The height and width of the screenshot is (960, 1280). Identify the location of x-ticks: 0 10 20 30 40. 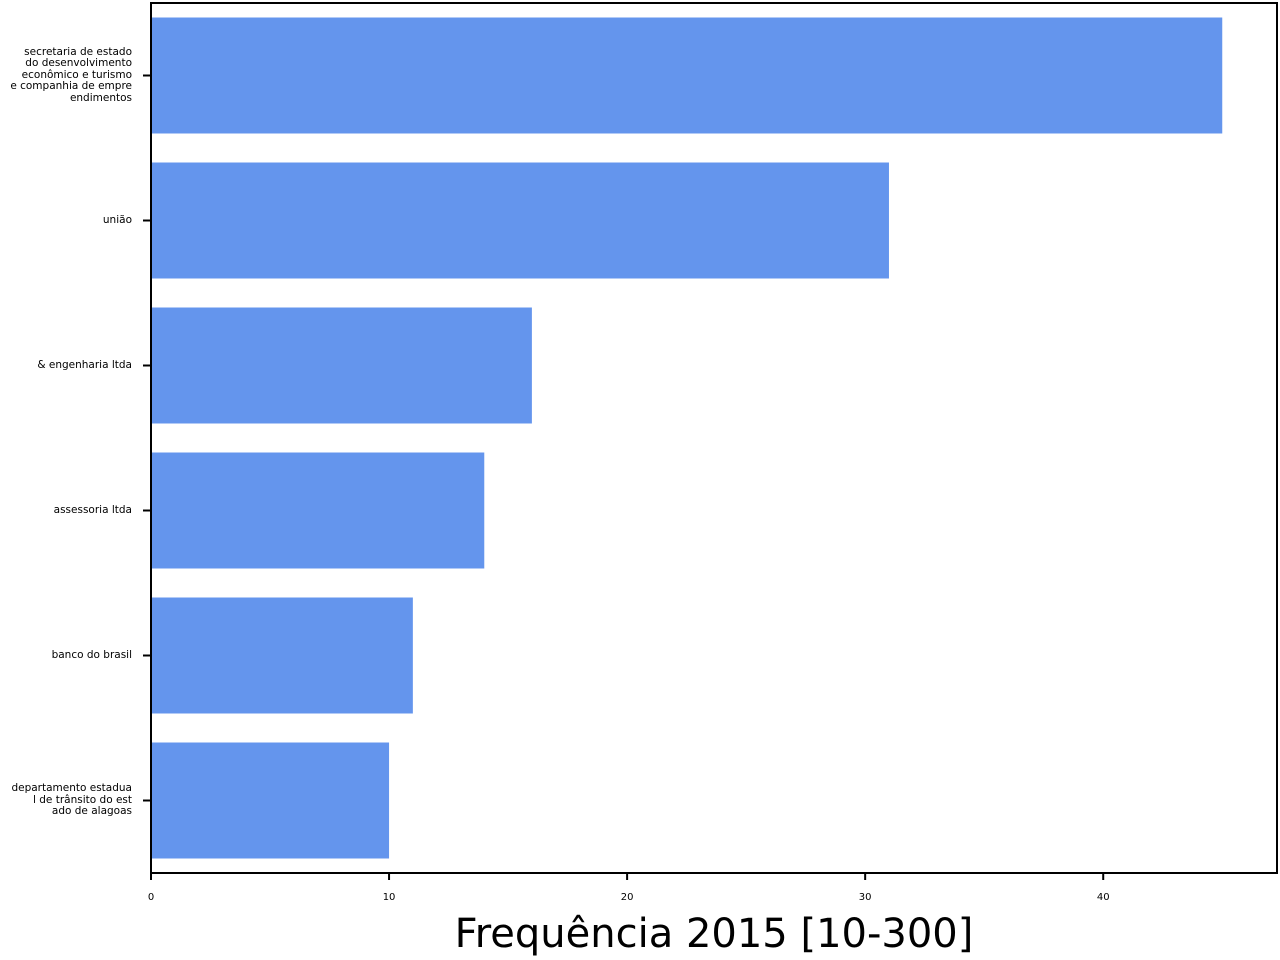
(629, 888).